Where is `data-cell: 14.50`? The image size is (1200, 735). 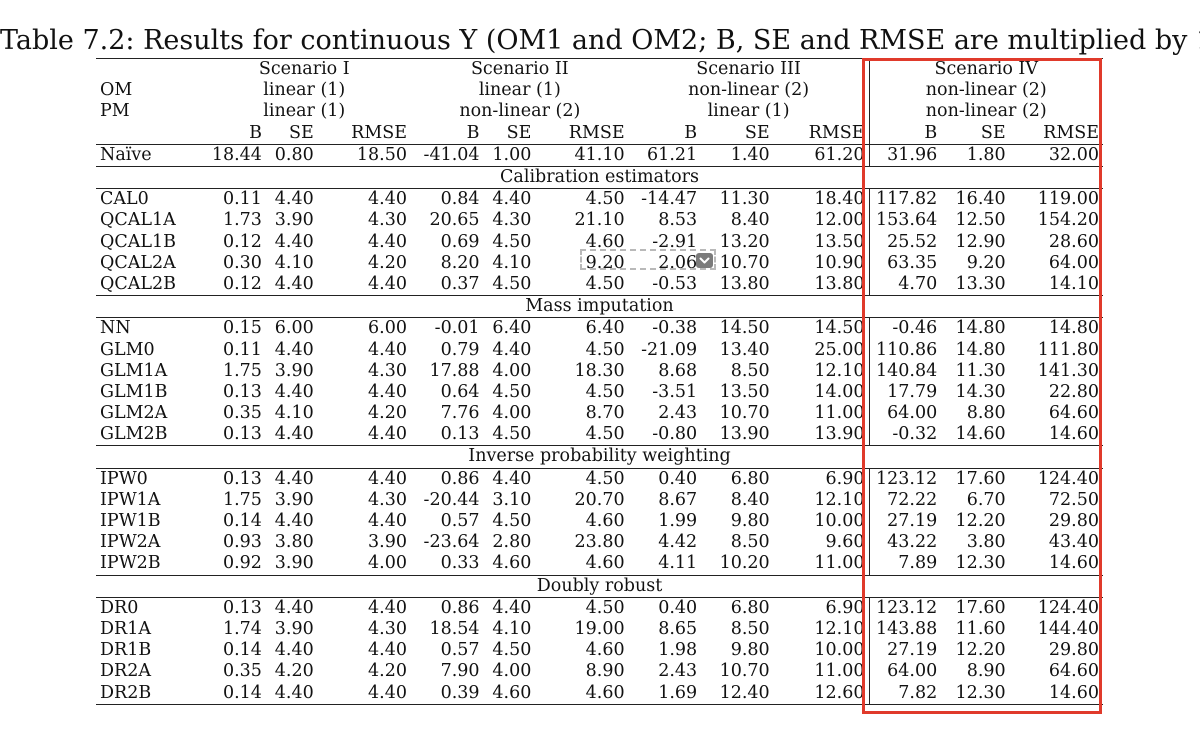
data-cell: 14.50 is located at coordinates (744, 328).